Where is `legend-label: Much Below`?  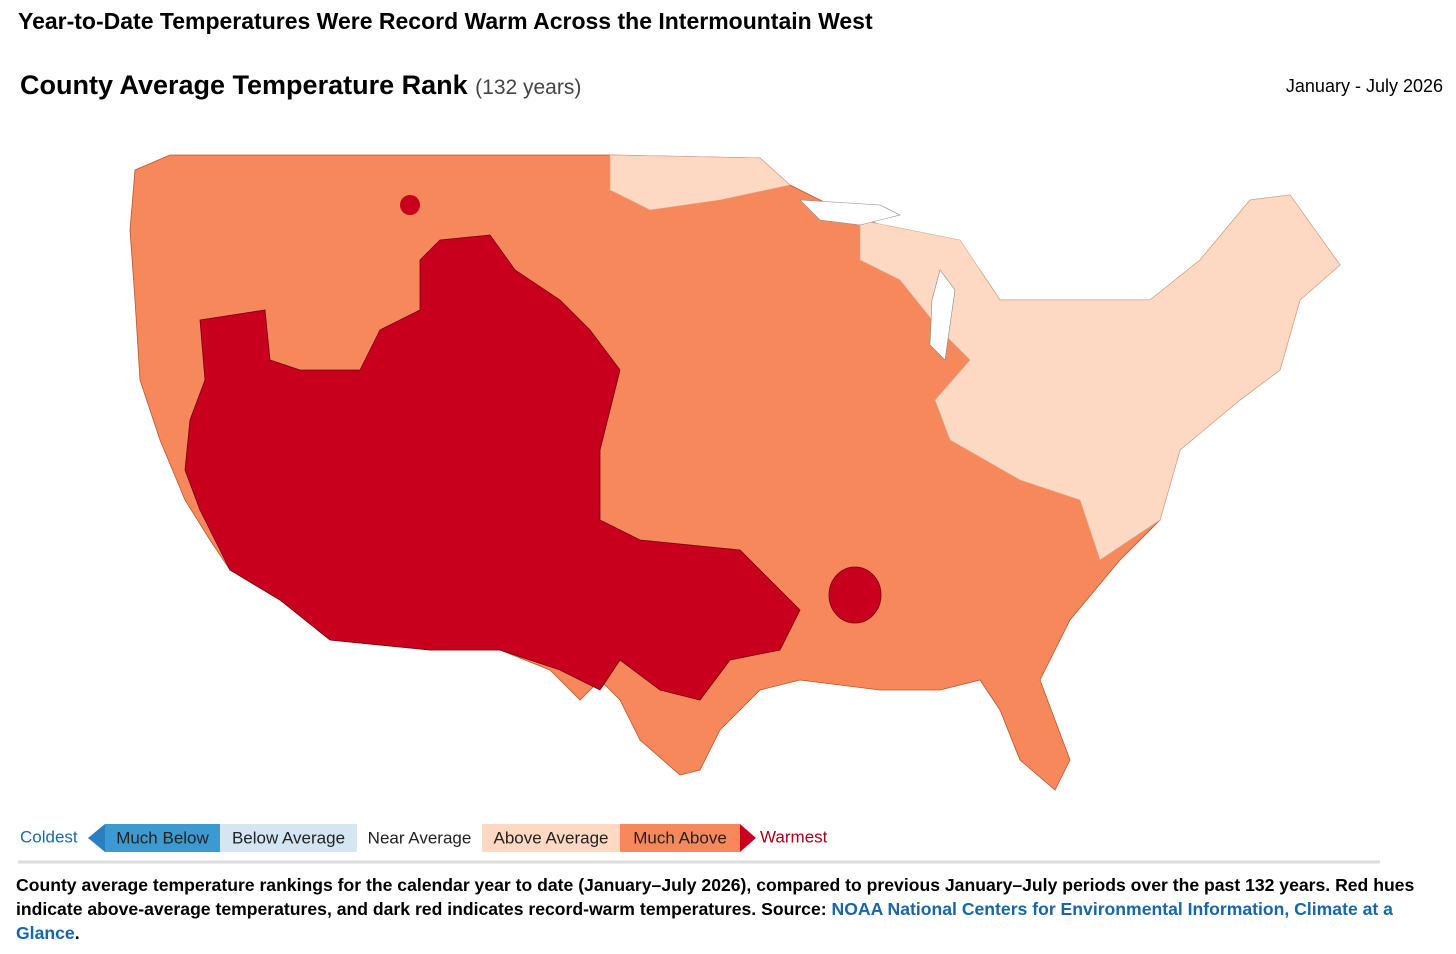 legend-label: Much Below is located at coordinates (162, 837).